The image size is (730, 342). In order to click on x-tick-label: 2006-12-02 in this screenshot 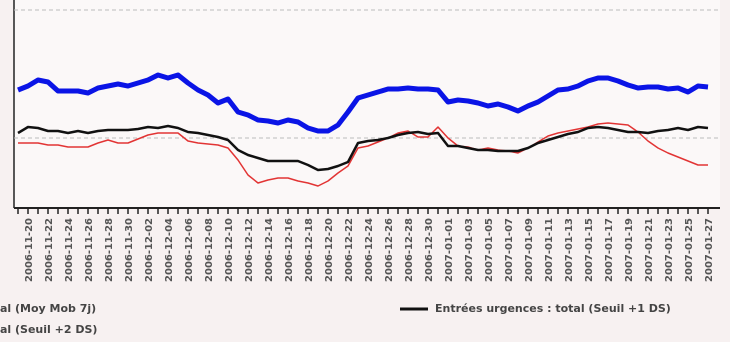, I will do `click(149, 250)`.